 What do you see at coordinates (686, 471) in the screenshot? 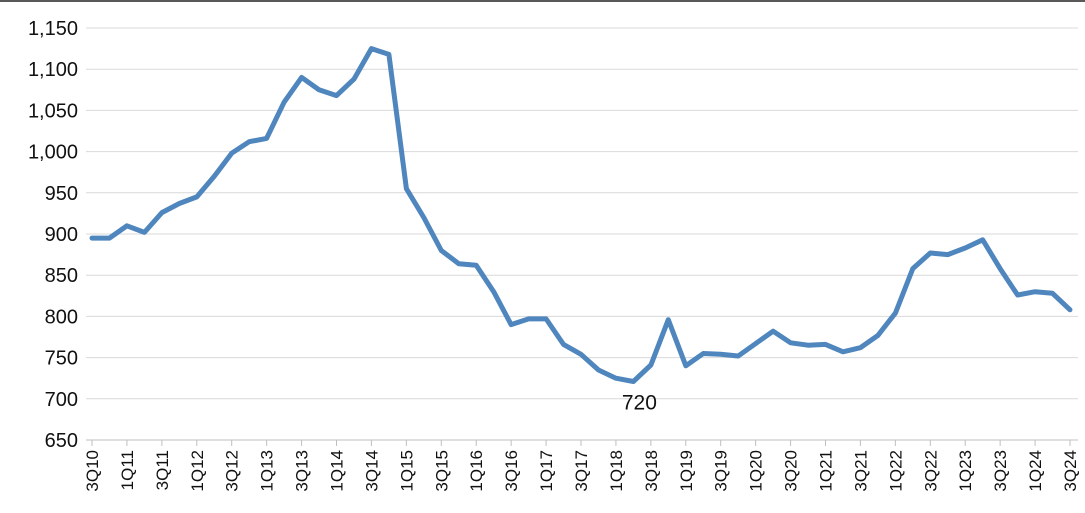
I see `x-tick-label: 1Q19` at bounding box center [686, 471].